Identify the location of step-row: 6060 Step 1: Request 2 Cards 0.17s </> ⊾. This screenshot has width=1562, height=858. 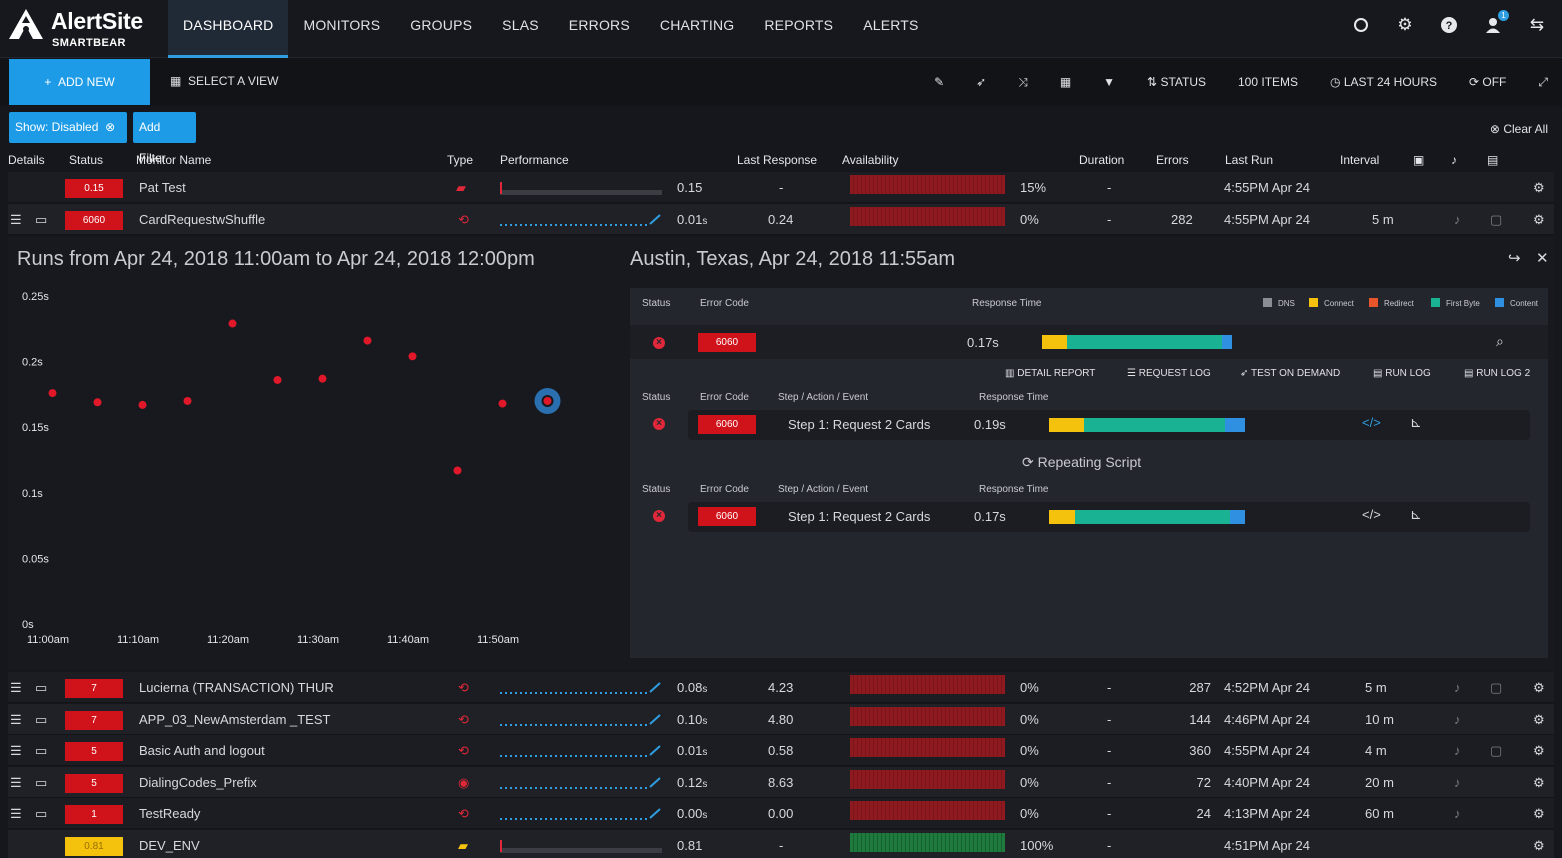
(1109, 517).